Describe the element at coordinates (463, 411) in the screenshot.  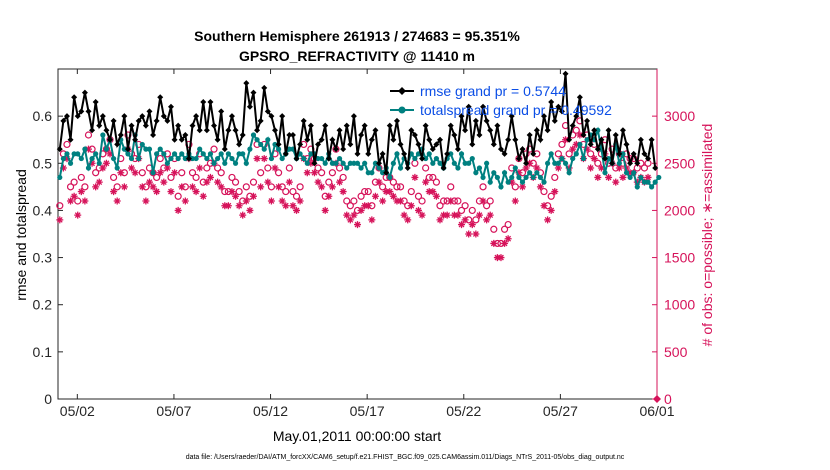
I see `x-tick-label: 05/22` at that location.